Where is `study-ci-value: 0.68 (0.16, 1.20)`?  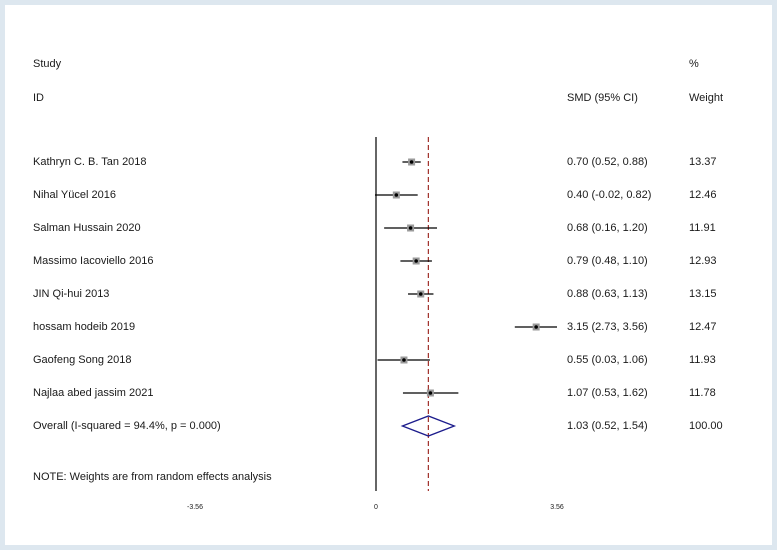
study-ci-value: 0.68 (0.16, 1.20) is located at coordinates (607, 228).